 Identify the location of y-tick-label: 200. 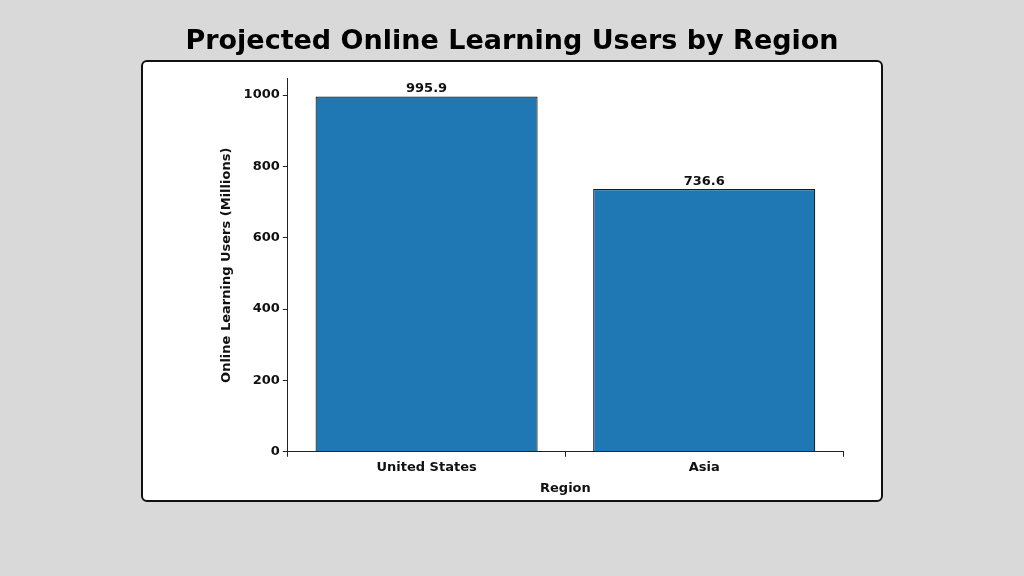
(266, 379).